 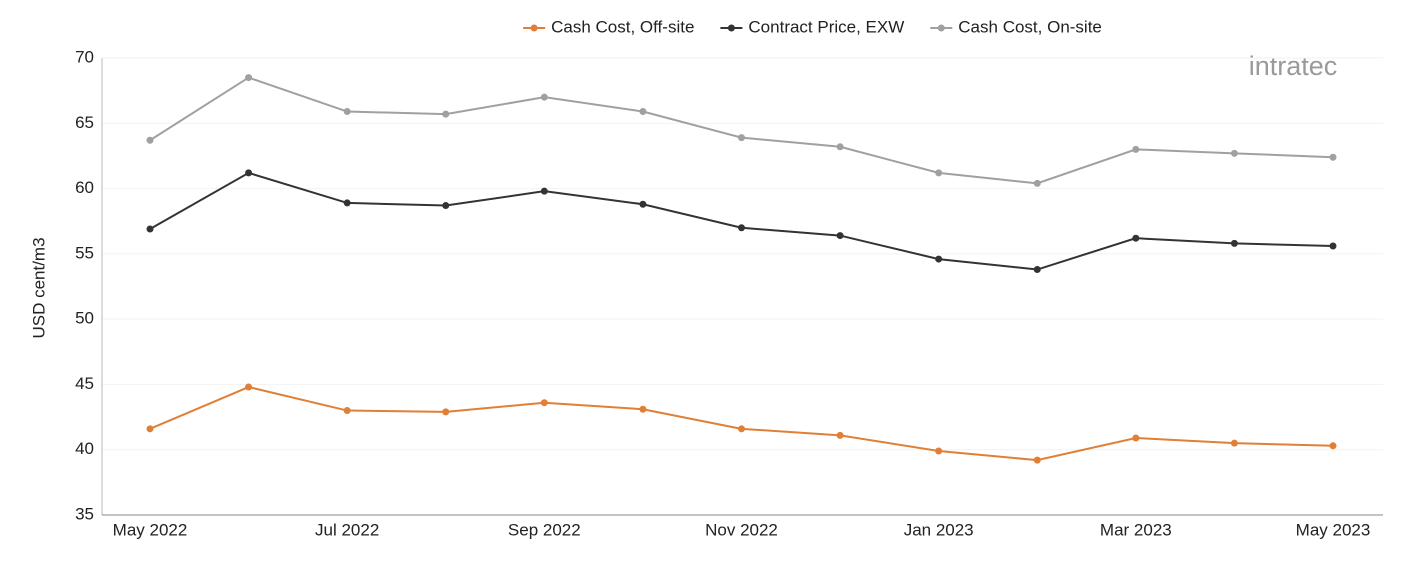 I want to click on y-tick-label: 45, so click(x=84, y=383).